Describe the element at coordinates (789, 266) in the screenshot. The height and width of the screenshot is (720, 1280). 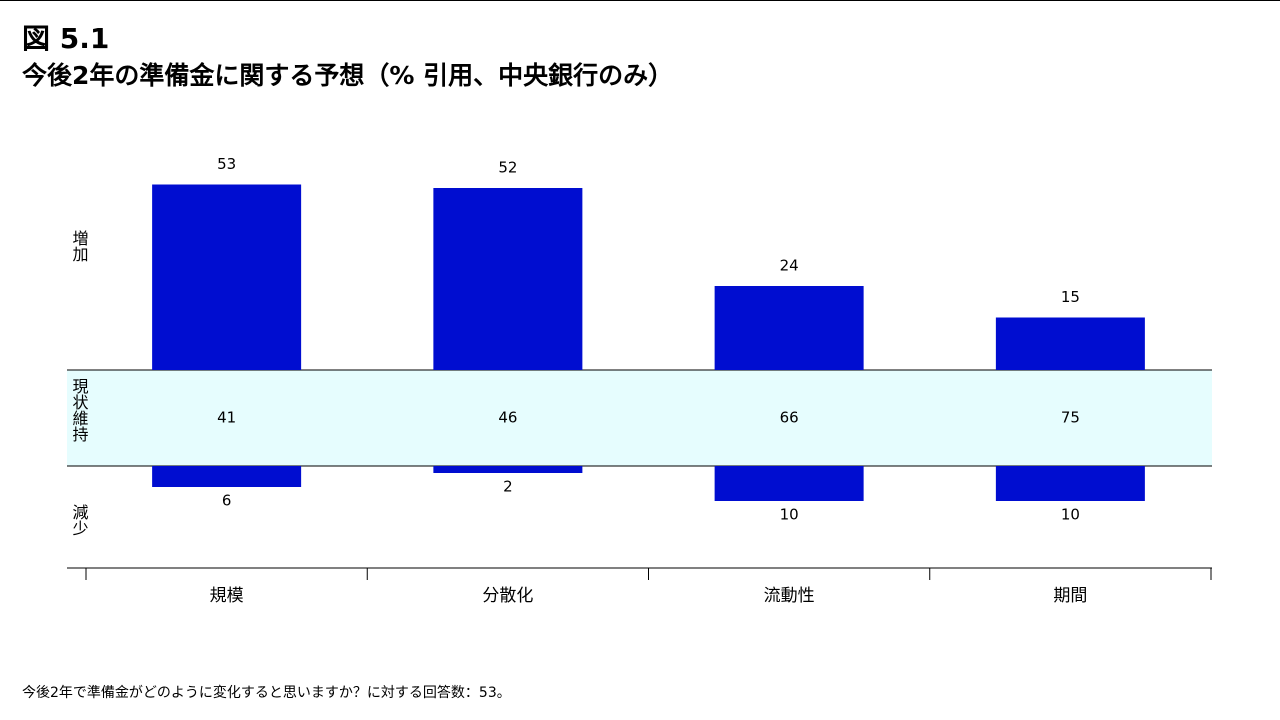
I see `data-label: 24` at that location.